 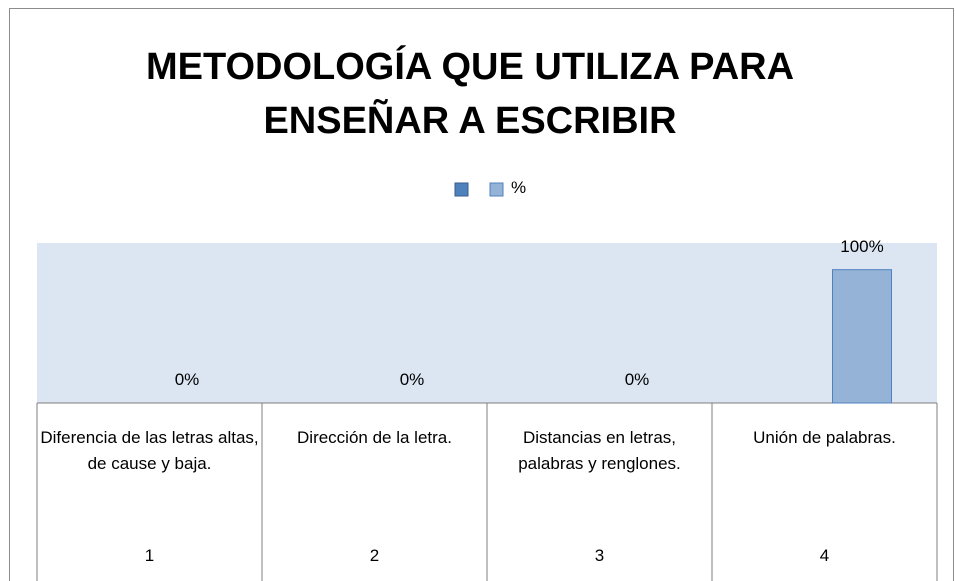 What do you see at coordinates (599, 555) in the screenshot?
I see `x-tick-code: 3` at bounding box center [599, 555].